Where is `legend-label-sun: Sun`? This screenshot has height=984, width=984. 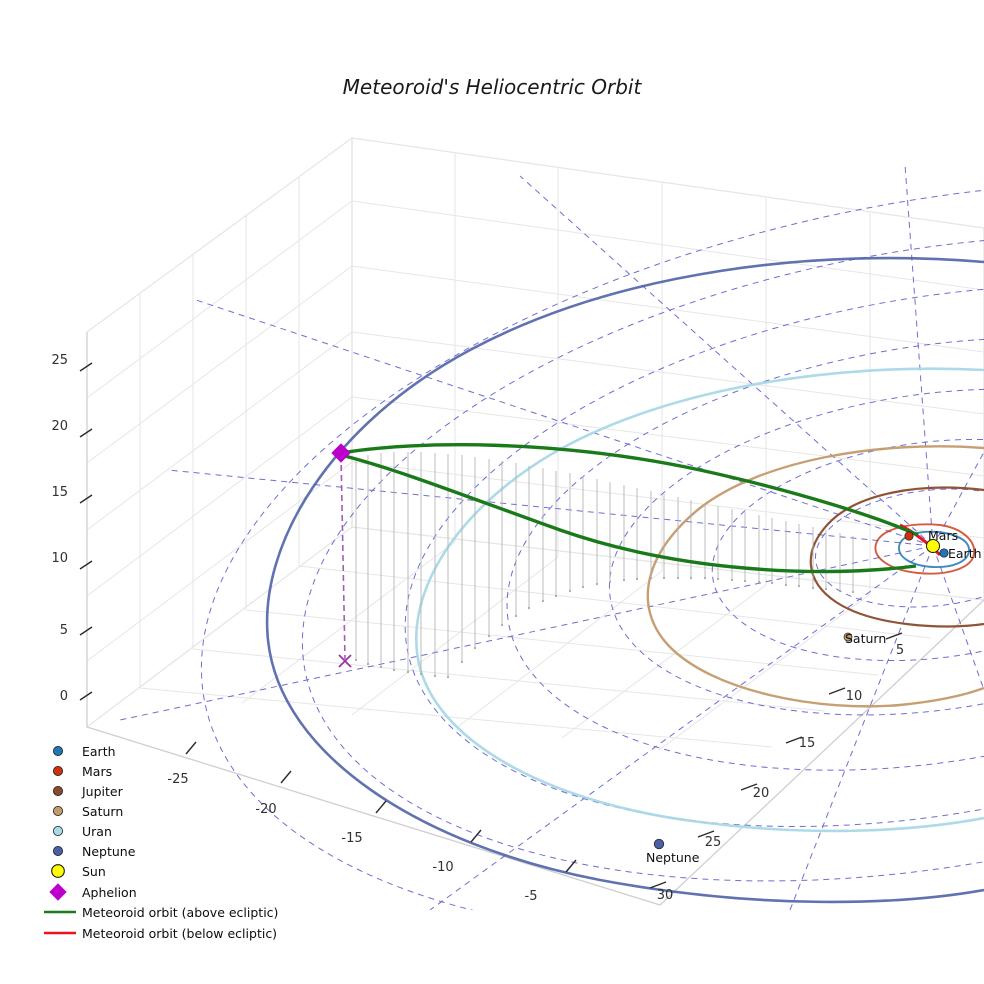
legend-label-sun: Sun is located at coordinates (94, 871).